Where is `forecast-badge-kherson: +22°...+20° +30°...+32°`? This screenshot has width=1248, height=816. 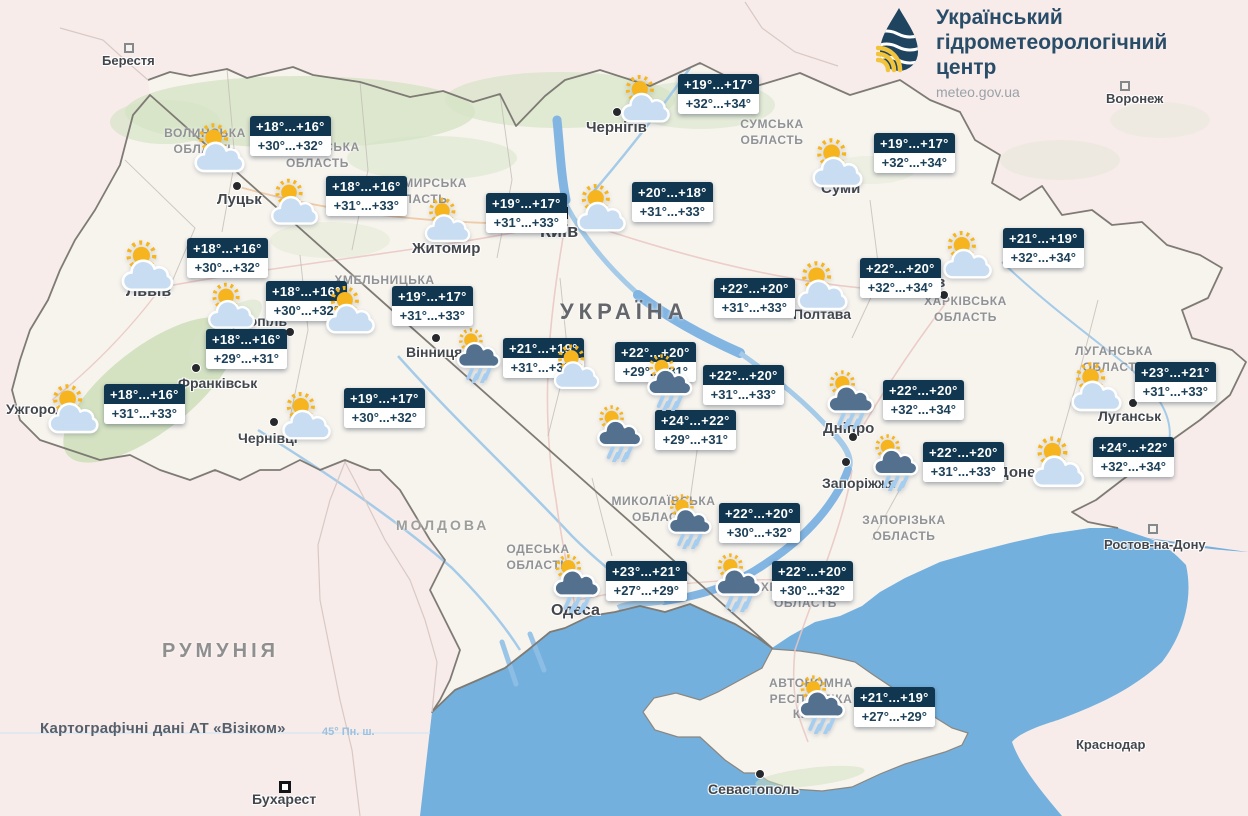 forecast-badge-kherson: +22°...+20° +30°...+32° is located at coordinates (812, 581).